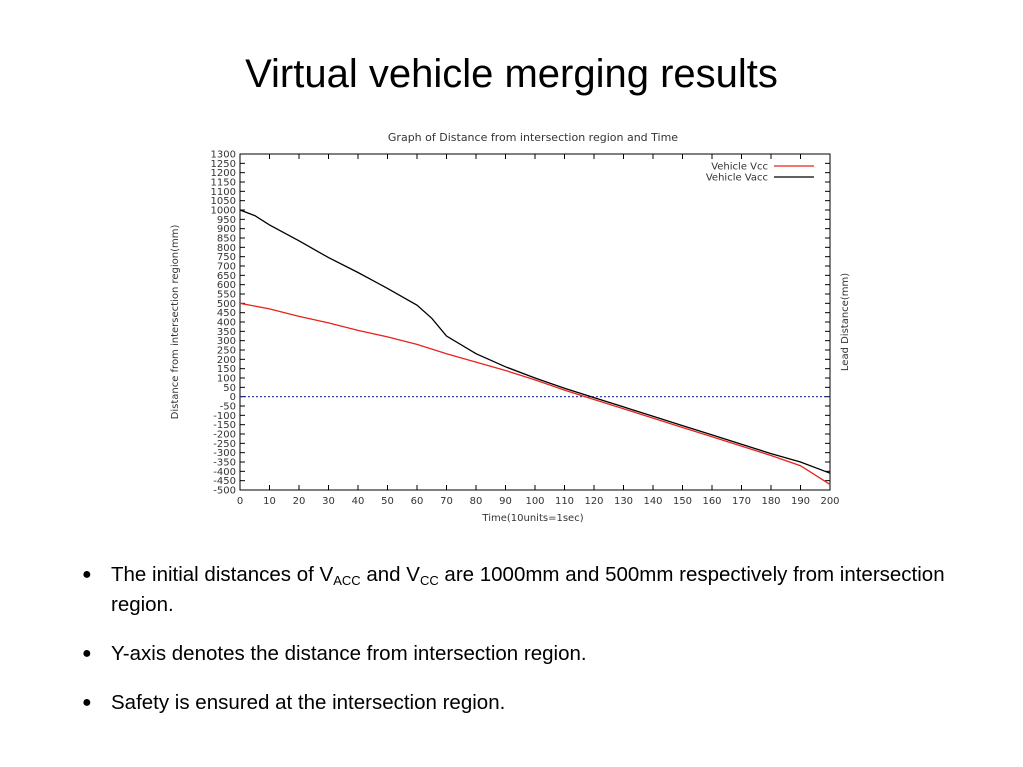  What do you see at coordinates (226, 304) in the screenshot?
I see `y-tick-label: 500` at bounding box center [226, 304].